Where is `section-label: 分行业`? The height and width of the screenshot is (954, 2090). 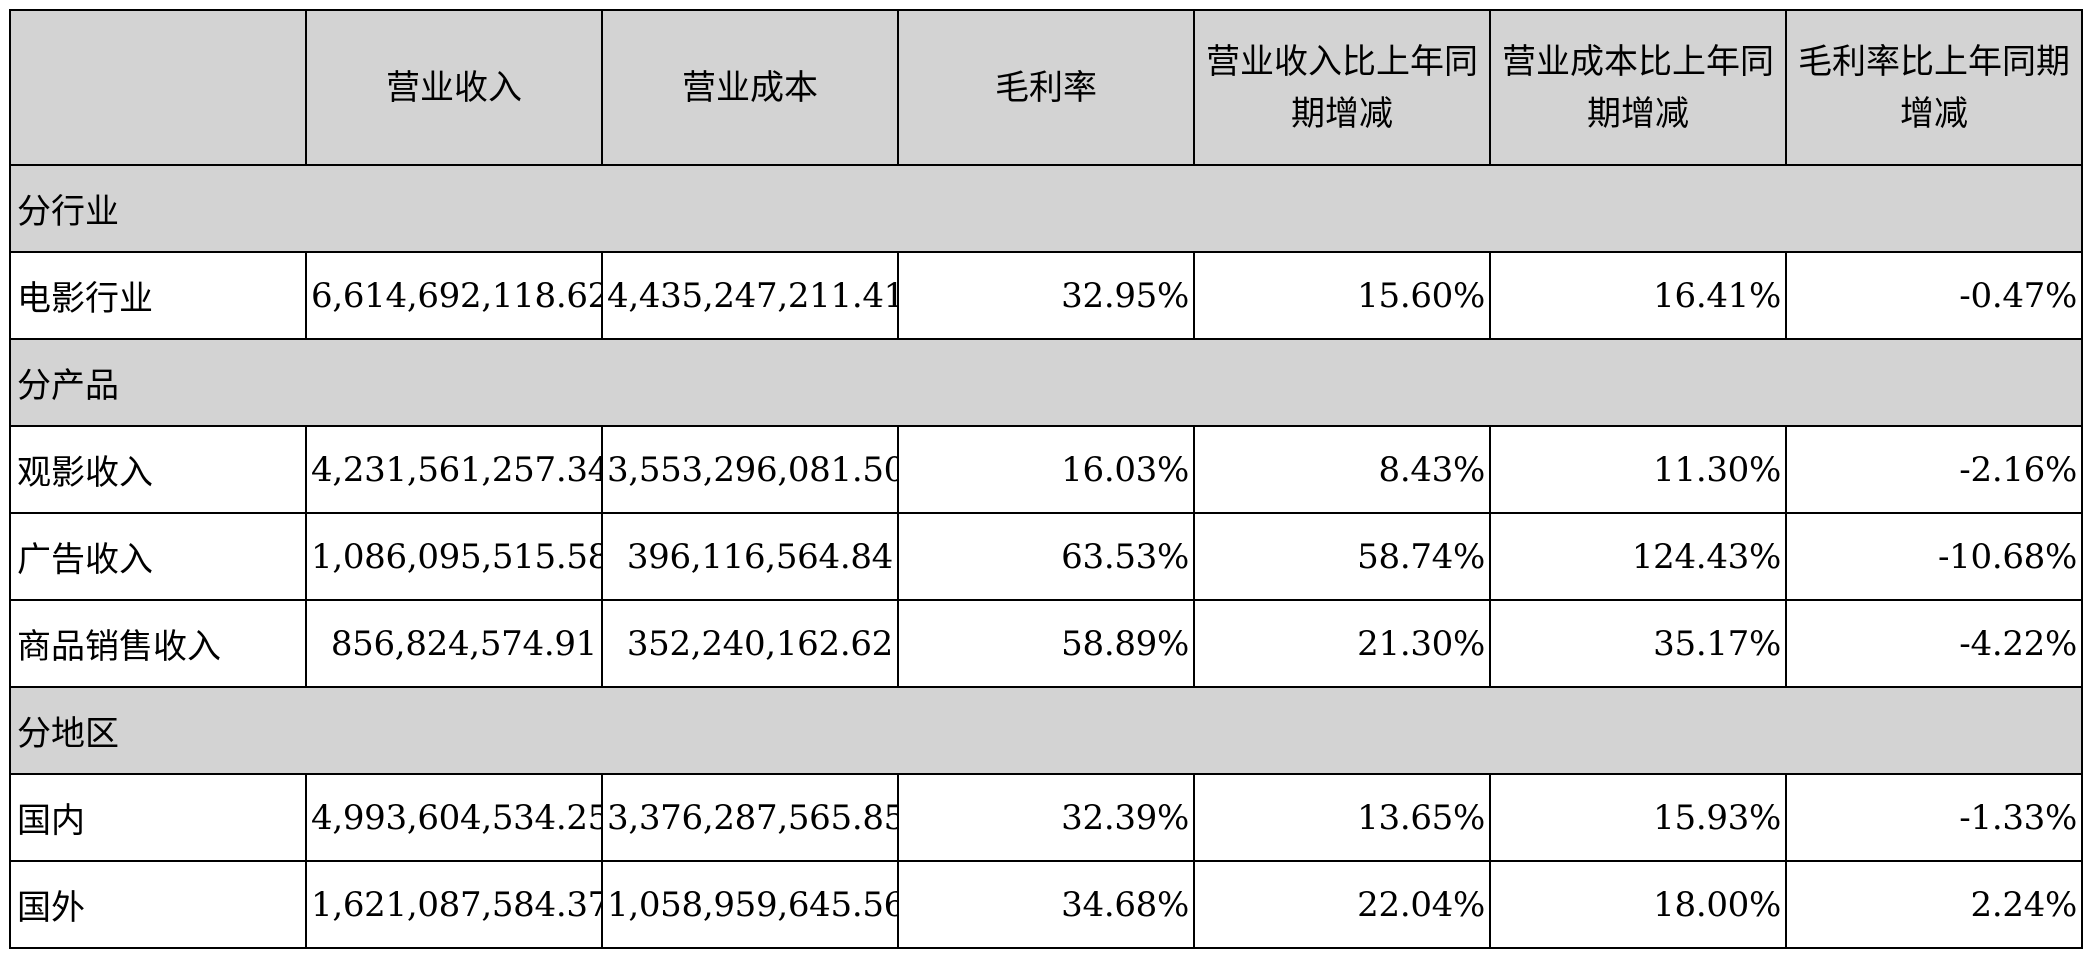 section-label: 分行业 is located at coordinates (1046, 208).